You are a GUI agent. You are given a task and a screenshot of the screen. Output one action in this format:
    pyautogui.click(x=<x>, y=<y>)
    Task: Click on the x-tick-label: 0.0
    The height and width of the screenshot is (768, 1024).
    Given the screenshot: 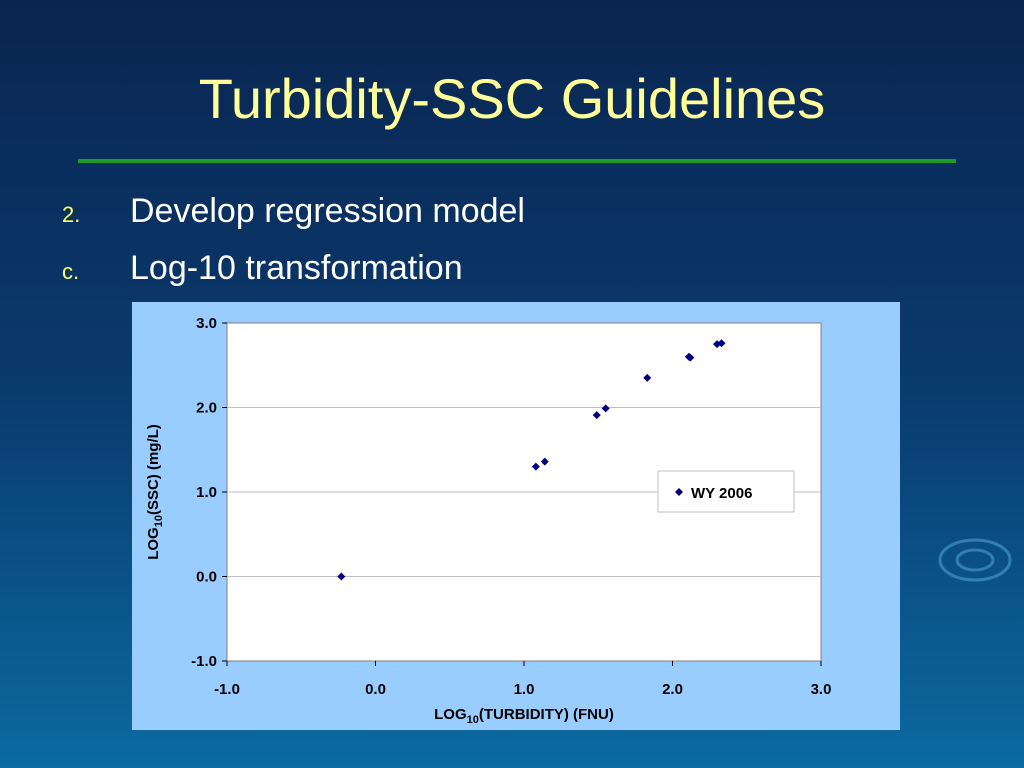 What is the action you would take?
    pyautogui.click(x=375, y=689)
    